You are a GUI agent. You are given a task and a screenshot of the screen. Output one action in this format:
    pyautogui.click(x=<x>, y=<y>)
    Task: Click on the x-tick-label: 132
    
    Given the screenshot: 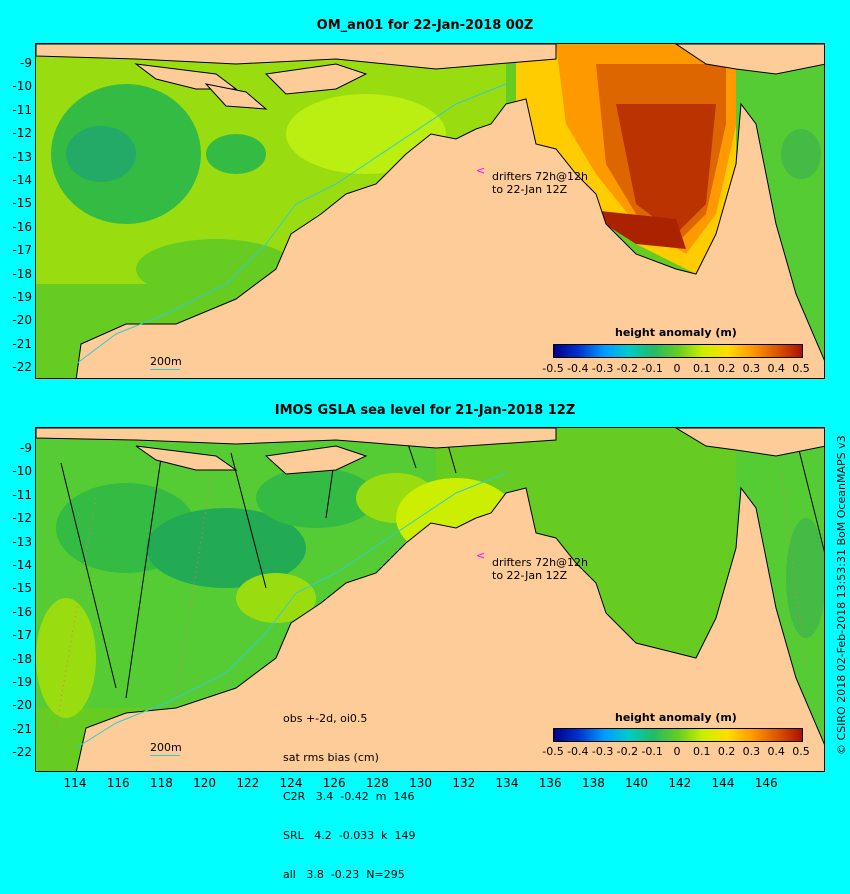 What is the action you would take?
    pyautogui.click(x=464, y=783)
    